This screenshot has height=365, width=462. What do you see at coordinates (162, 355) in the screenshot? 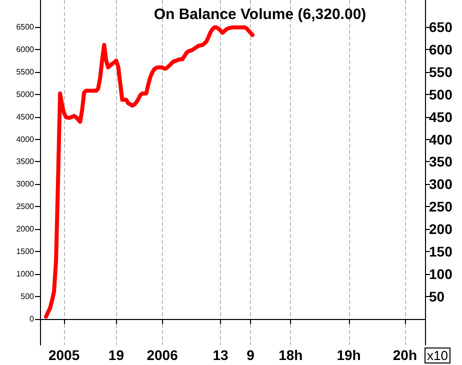
I see `x-tick-label: 2006` at bounding box center [162, 355].